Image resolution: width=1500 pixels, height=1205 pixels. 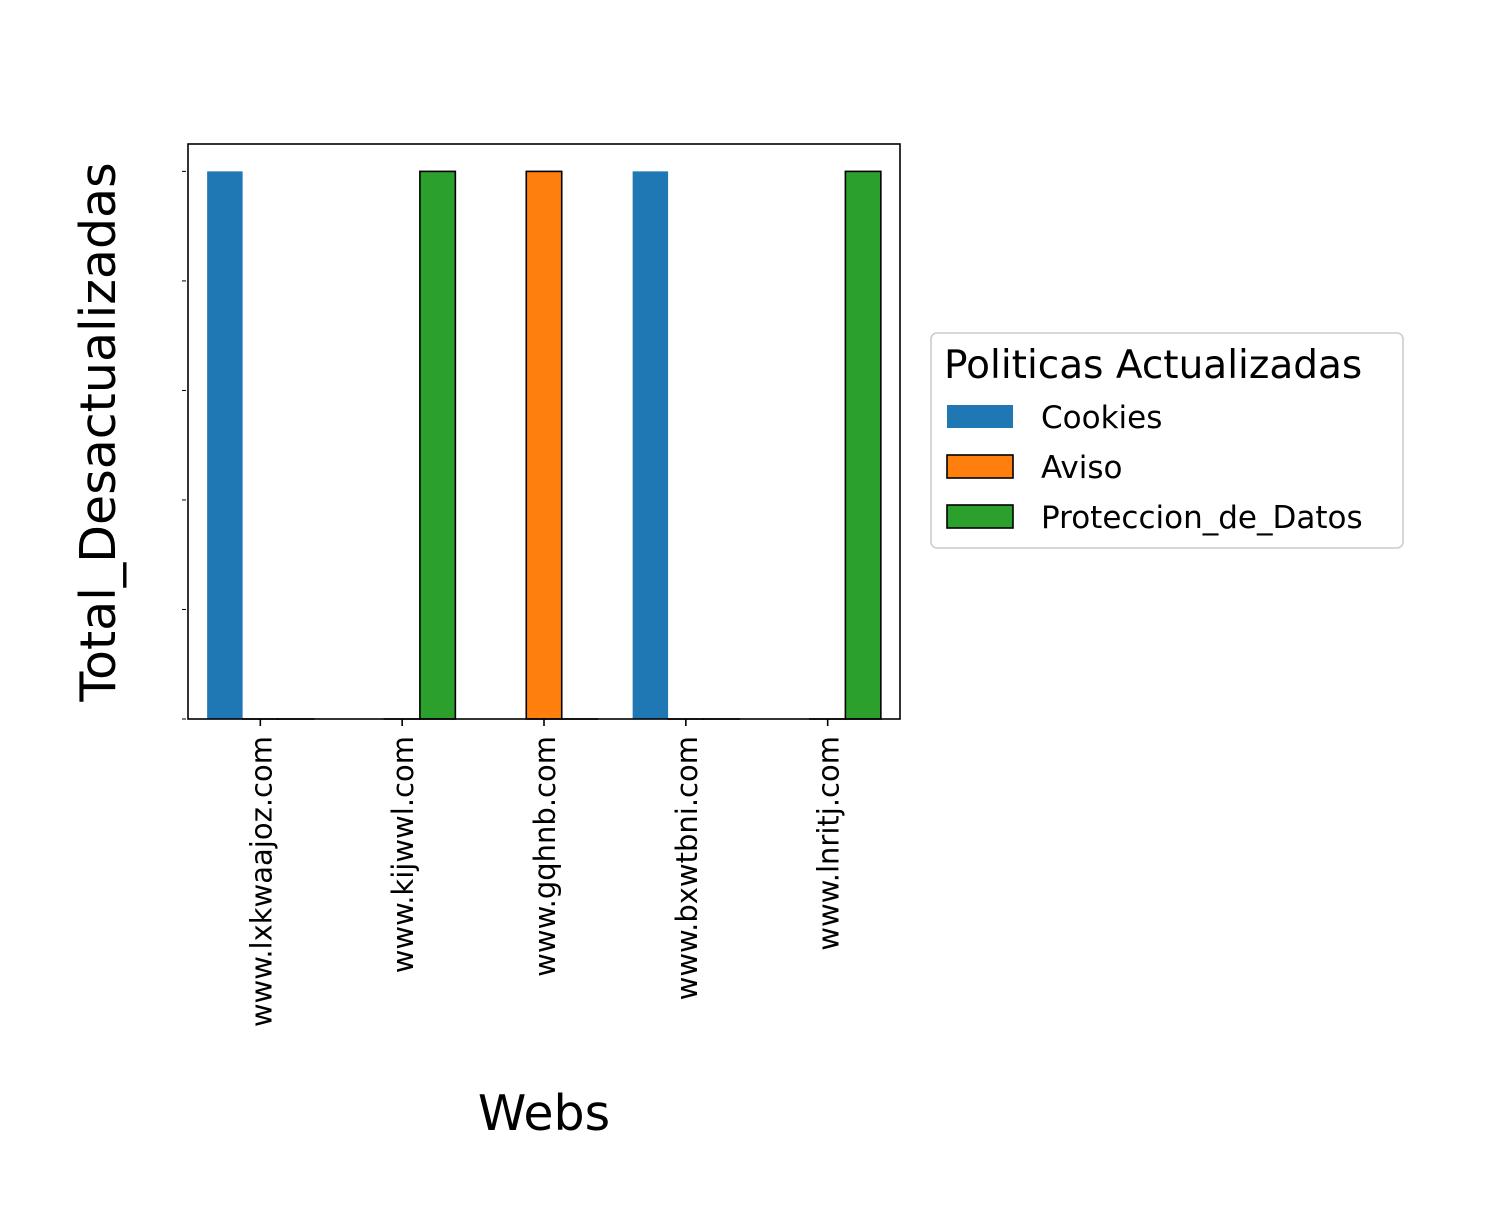 I want to click on x-tick-label-3: www.bxwtbni.com, so click(x=687, y=868).